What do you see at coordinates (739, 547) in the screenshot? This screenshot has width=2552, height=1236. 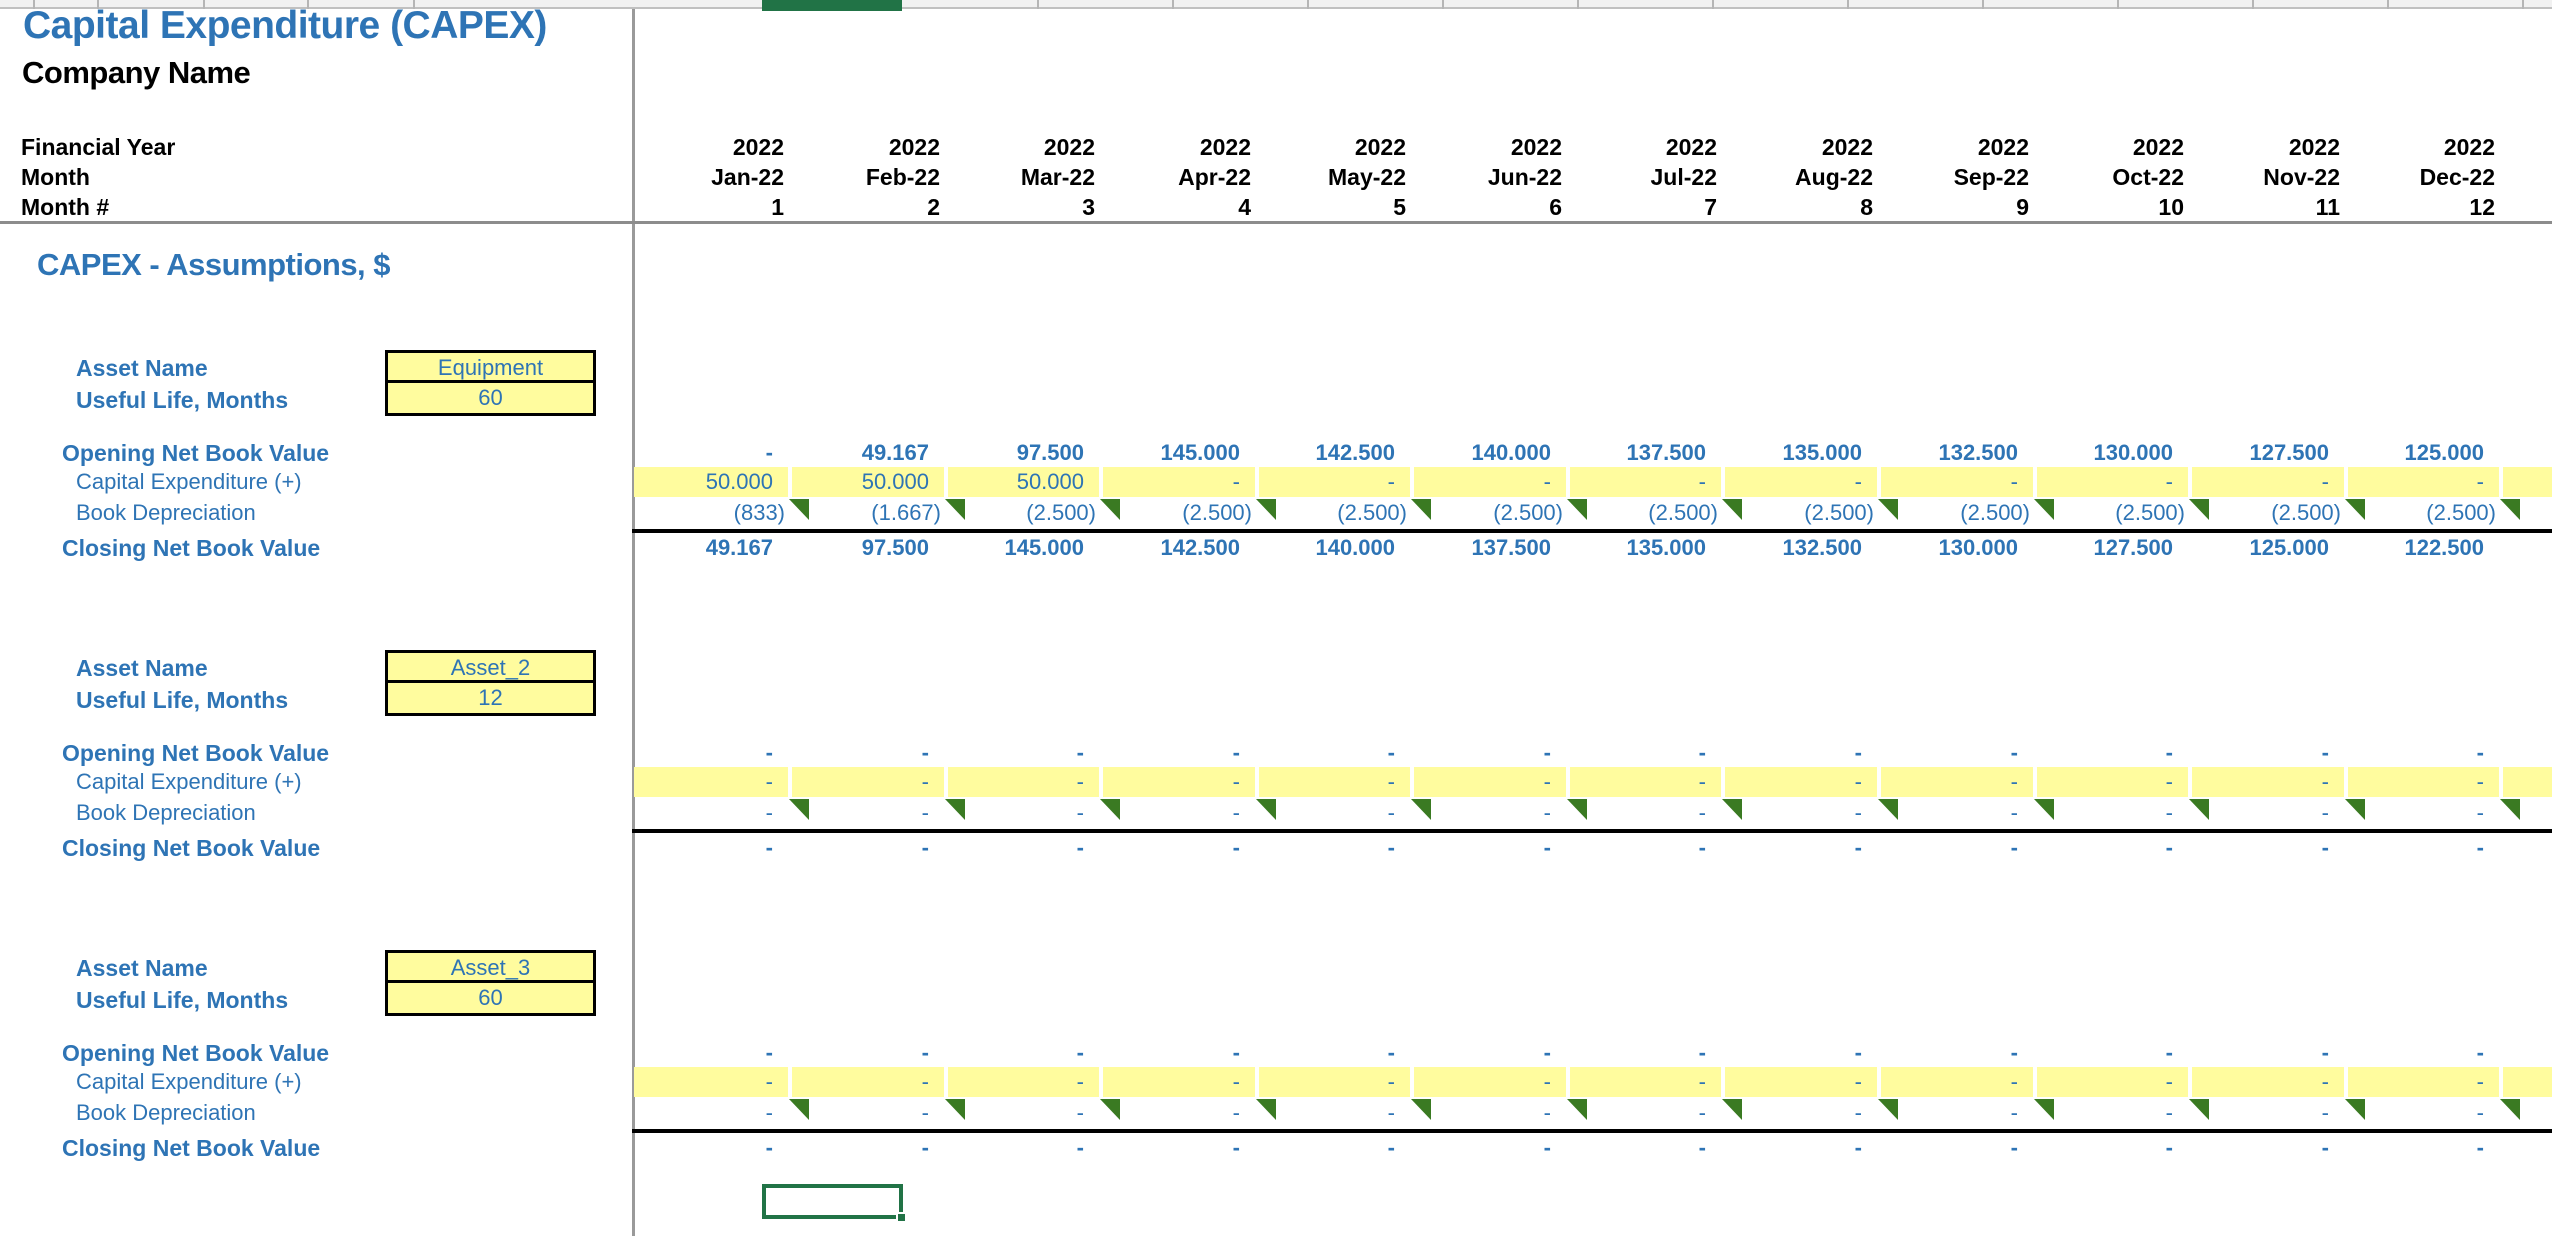 I see `closing-value-cell: 49.167` at bounding box center [739, 547].